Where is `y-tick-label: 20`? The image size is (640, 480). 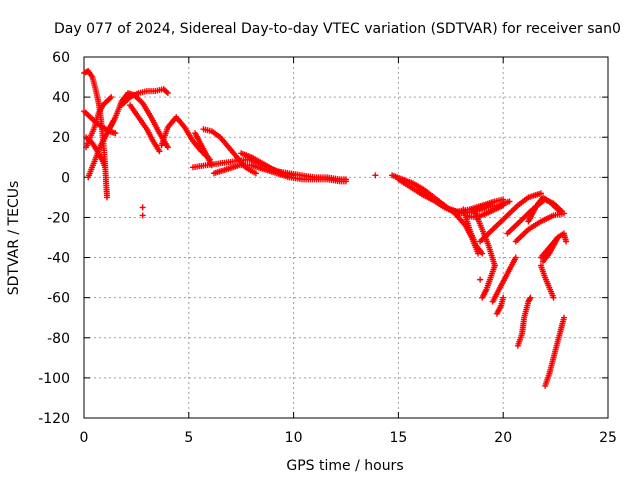 y-tick-label: 20 is located at coordinates (61, 138).